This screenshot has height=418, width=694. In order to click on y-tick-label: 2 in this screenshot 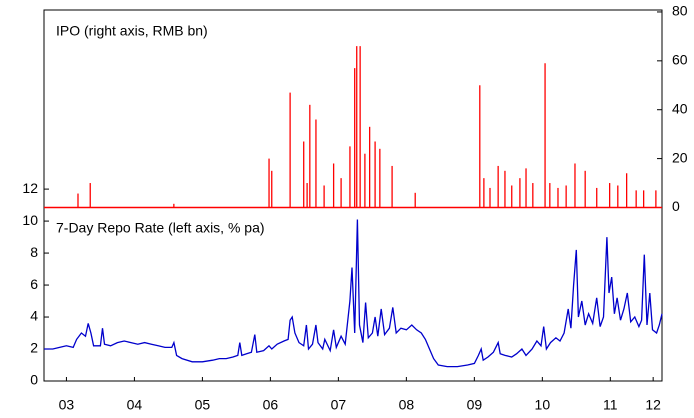, I will do `click(34, 348)`.